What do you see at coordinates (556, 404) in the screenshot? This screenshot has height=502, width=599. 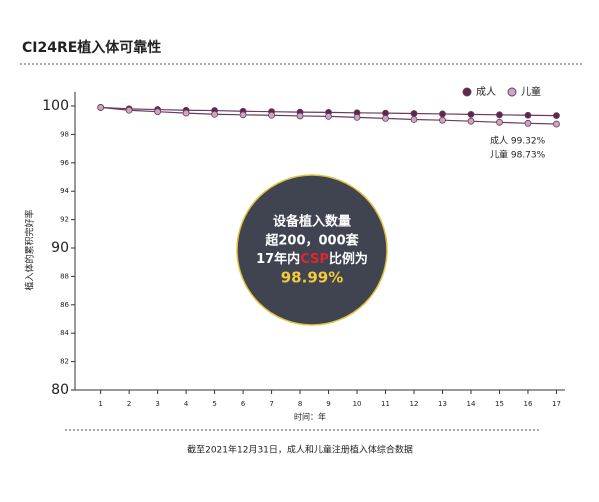 I see `x-tick-label: 17` at bounding box center [556, 404].